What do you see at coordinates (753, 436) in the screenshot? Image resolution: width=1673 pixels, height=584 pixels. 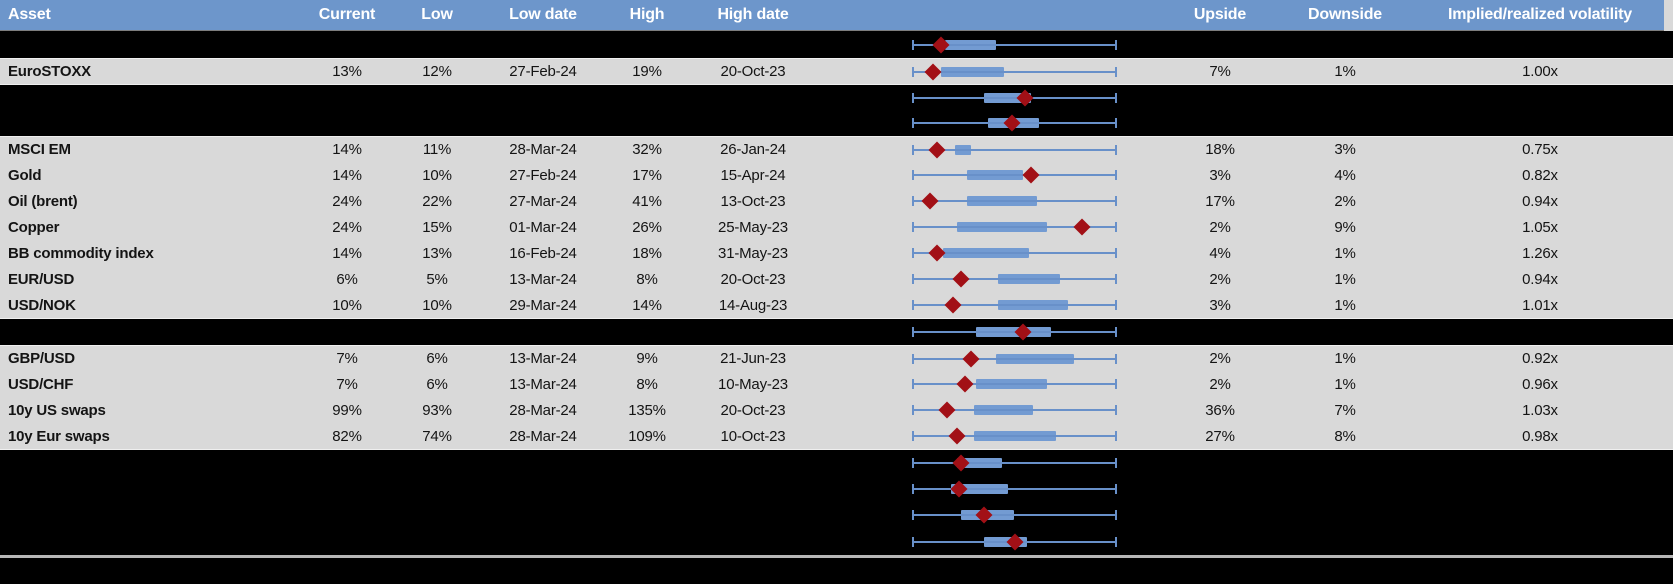 I see `high-date-value: 10-Oct-23` at bounding box center [753, 436].